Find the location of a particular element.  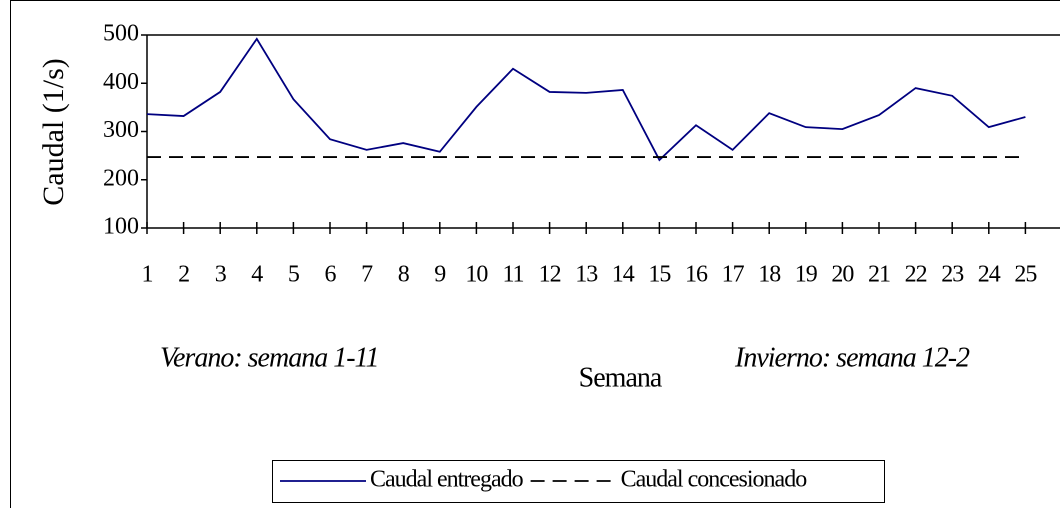

legend-label: Caudal entregado is located at coordinates (447, 480).